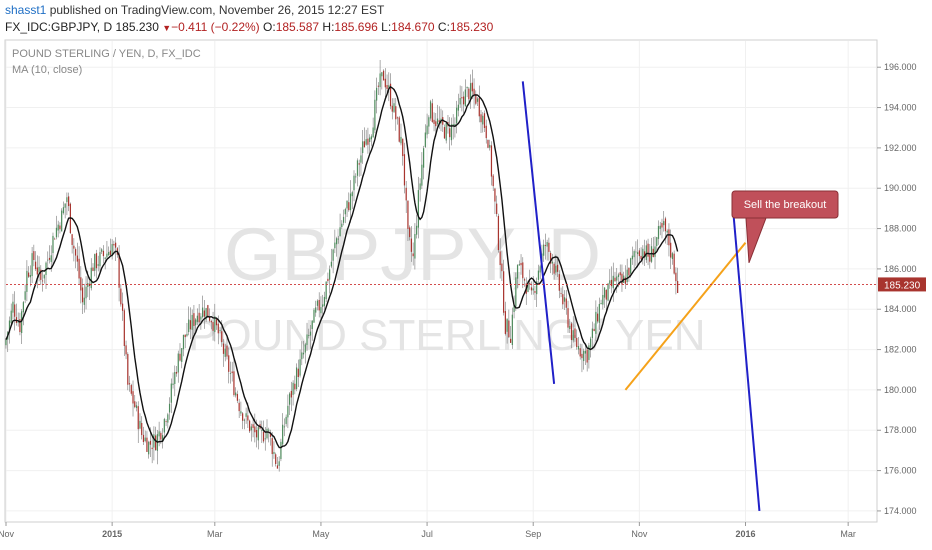 The image size is (932, 550). What do you see at coordinates (900, 148) in the screenshot?
I see `y-tick-label: 192.000` at bounding box center [900, 148].